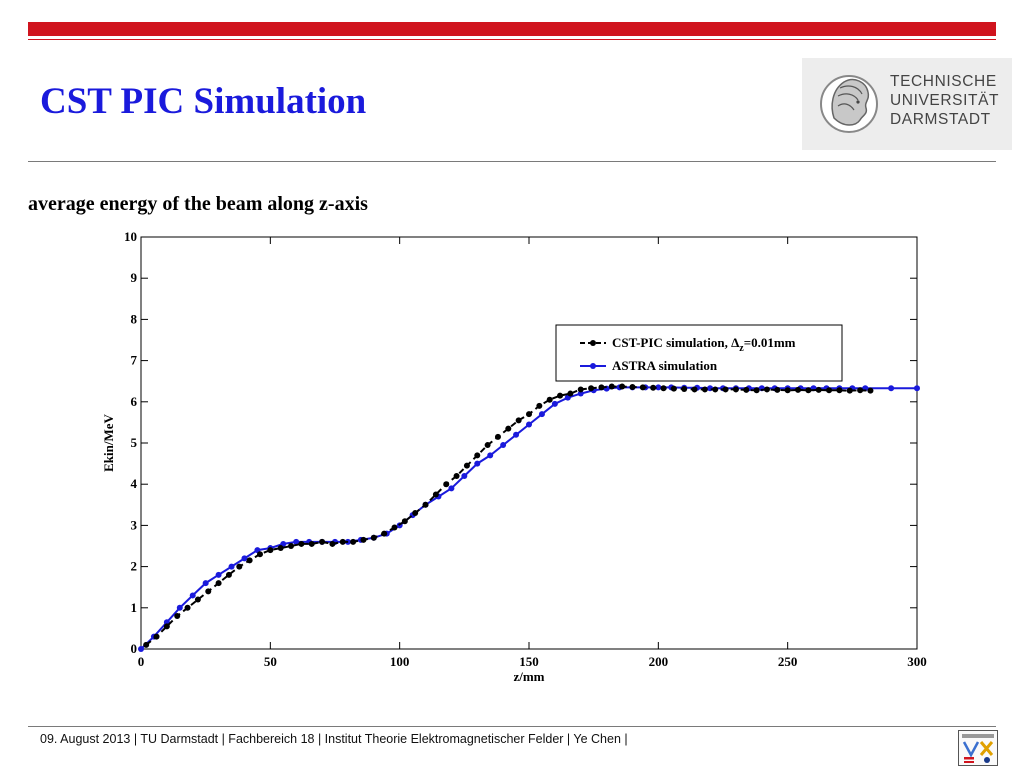  Describe the element at coordinates (141, 661) in the screenshot. I see `x-tick-label: 0` at that location.